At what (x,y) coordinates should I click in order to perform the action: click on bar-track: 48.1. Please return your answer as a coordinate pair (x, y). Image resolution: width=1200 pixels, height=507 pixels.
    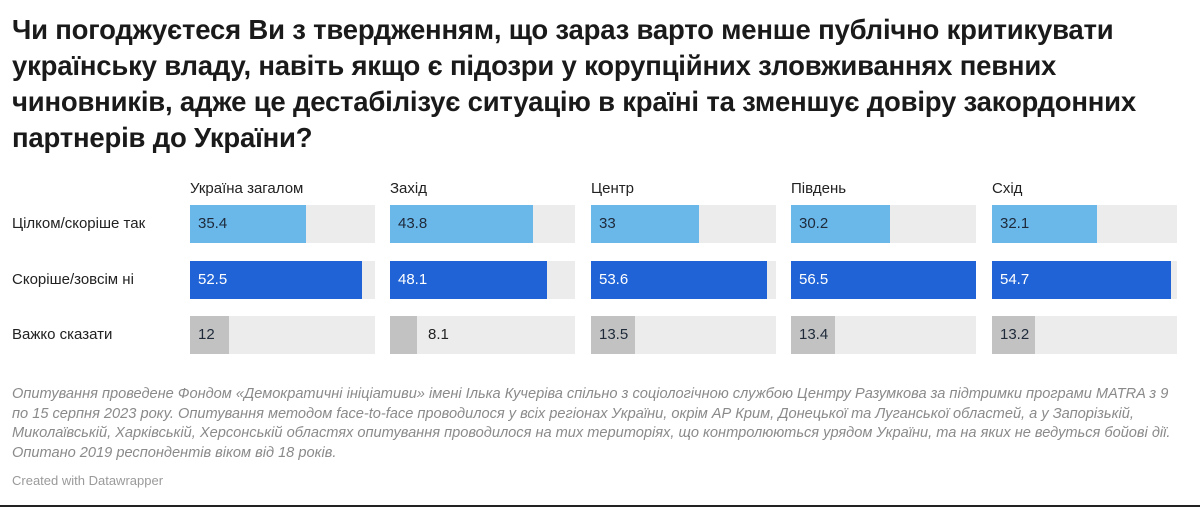
    Looking at the image, I should click on (482, 280).